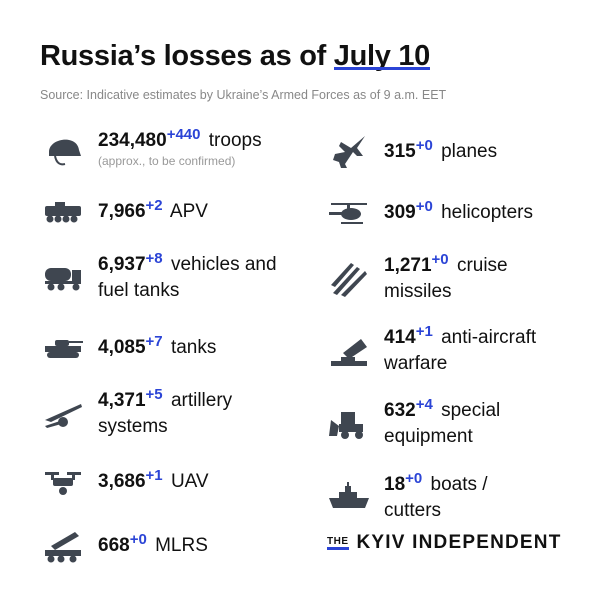 Image resolution: width=600 pixels, height=600 pixels. What do you see at coordinates (408, 265) in the screenshot?
I see `loss-value: 1,271` at bounding box center [408, 265].